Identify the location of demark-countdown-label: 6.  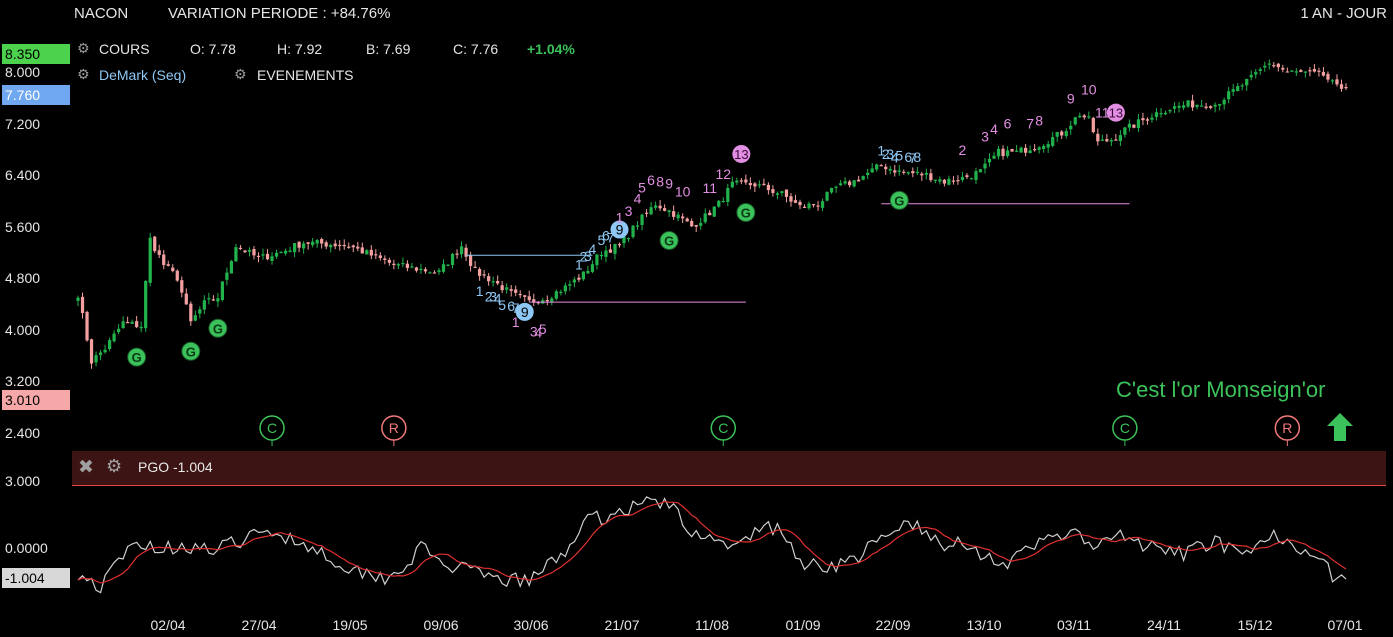
(651, 180).